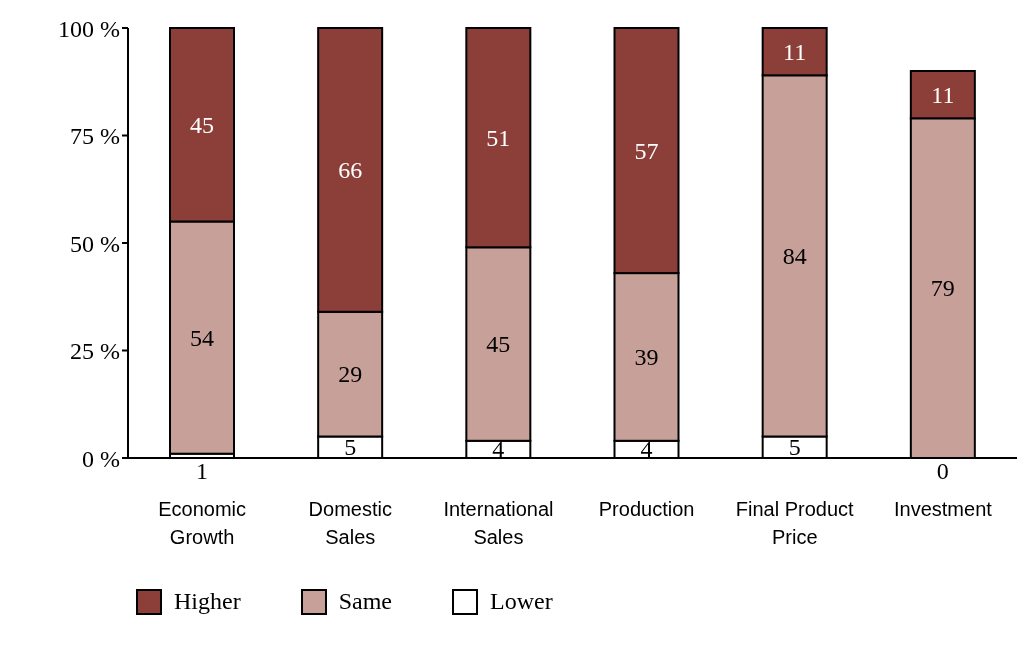 This screenshot has width=1031, height=657. What do you see at coordinates (794, 255) in the screenshot?
I see `data-label: 84` at bounding box center [794, 255].